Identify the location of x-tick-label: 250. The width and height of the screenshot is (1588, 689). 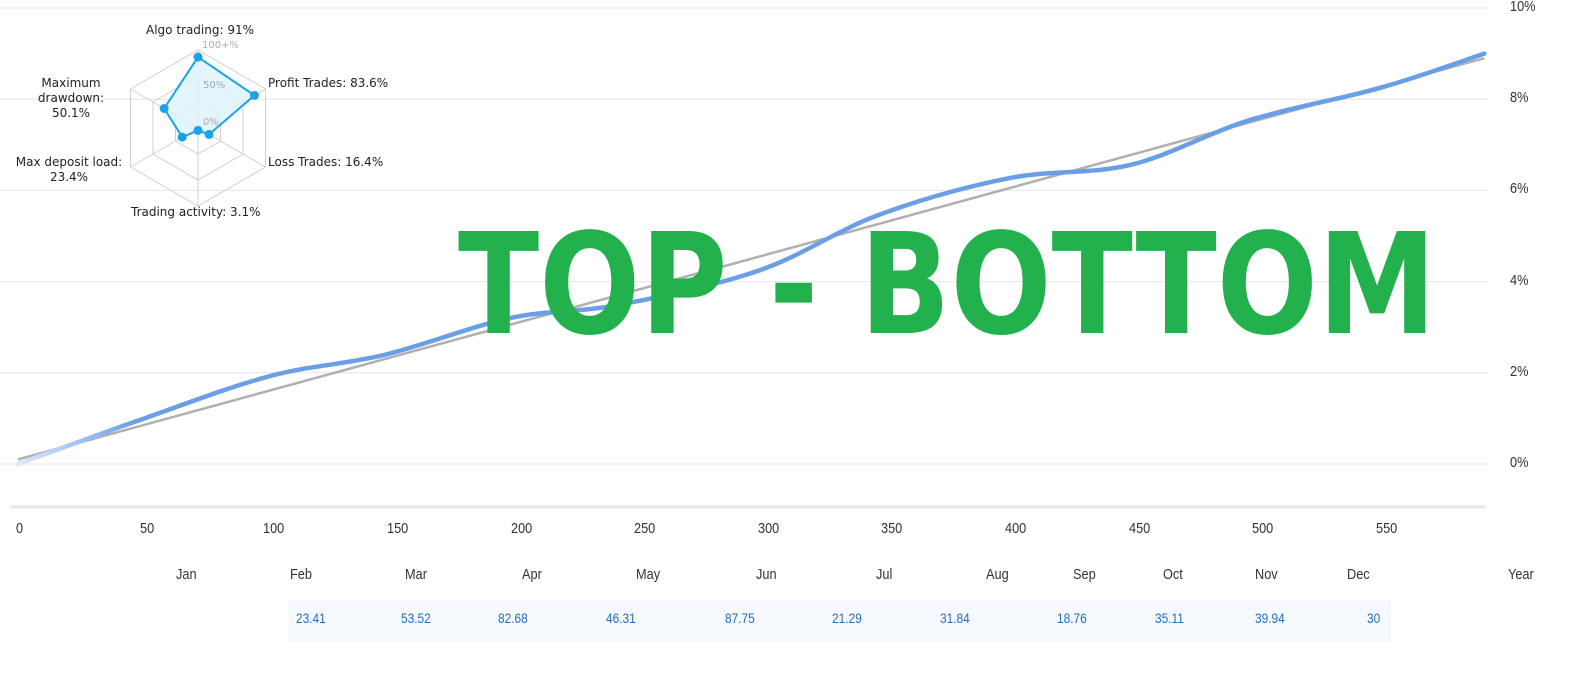
(645, 528).